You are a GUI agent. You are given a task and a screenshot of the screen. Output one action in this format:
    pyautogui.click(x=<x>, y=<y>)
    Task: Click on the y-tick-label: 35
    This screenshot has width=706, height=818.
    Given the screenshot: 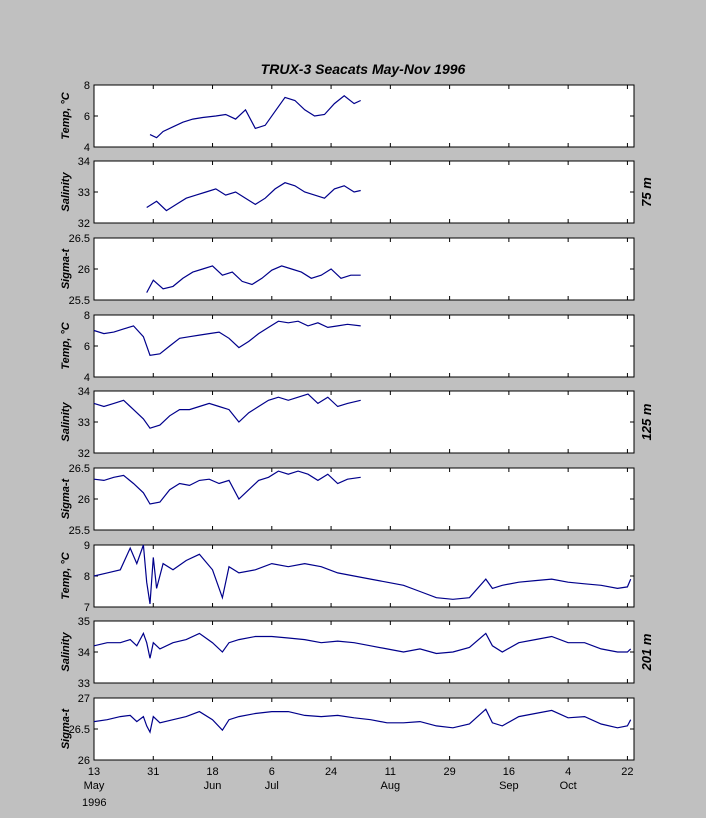 What is the action you would take?
    pyautogui.click(x=84, y=622)
    